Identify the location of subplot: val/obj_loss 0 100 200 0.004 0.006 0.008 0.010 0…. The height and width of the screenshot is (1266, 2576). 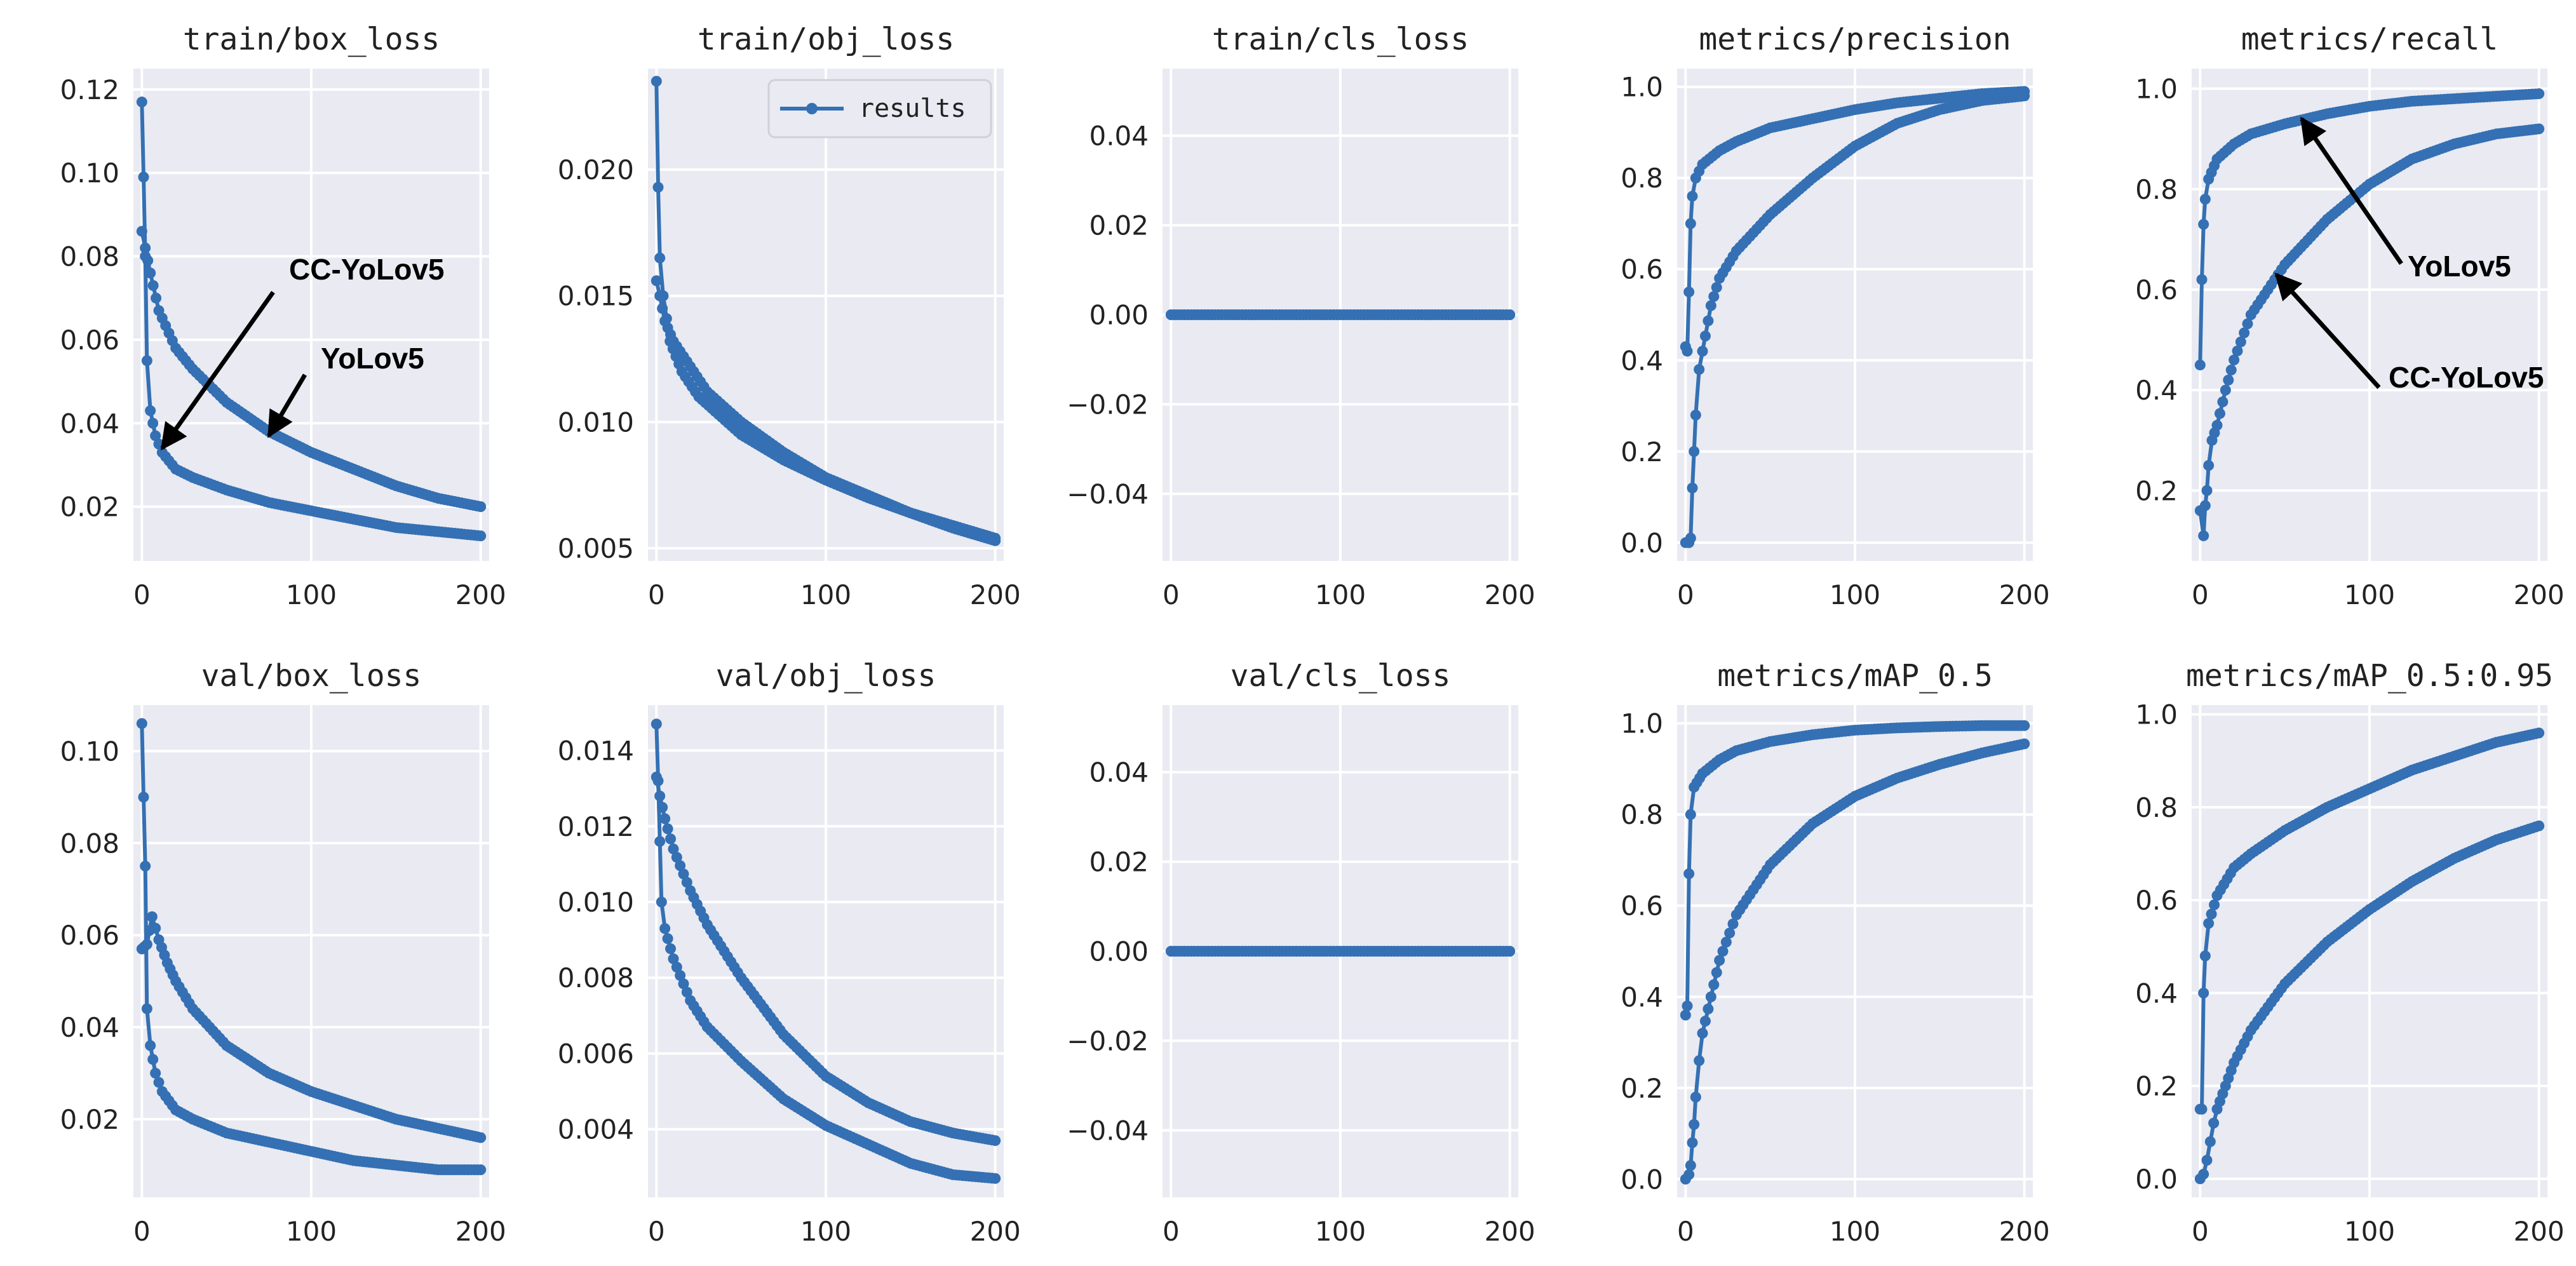
(789, 953).